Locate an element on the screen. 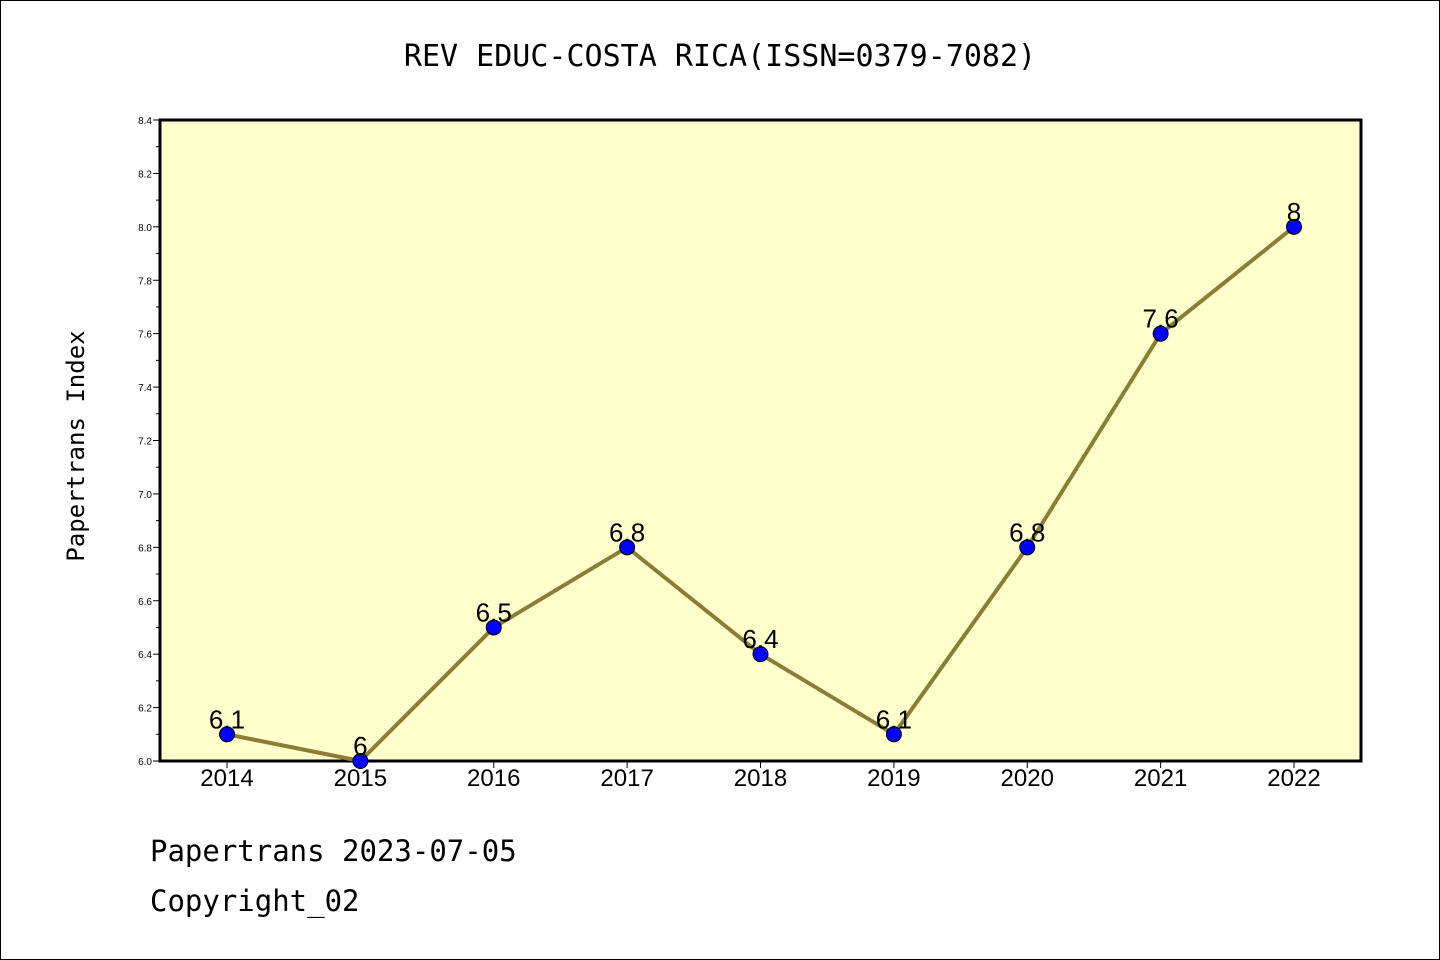 The height and width of the screenshot is (960, 1440). data-label: 6 is located at coordinates (360, 746).